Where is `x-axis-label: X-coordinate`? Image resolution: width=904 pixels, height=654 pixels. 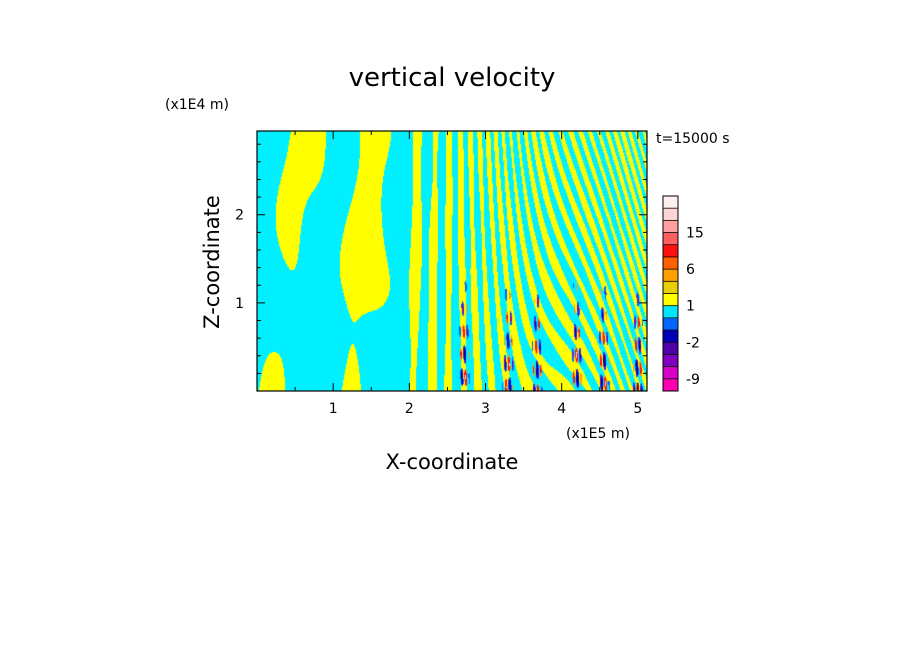 x-axis-label: X-coordinate is located at coordinates (452, 462).